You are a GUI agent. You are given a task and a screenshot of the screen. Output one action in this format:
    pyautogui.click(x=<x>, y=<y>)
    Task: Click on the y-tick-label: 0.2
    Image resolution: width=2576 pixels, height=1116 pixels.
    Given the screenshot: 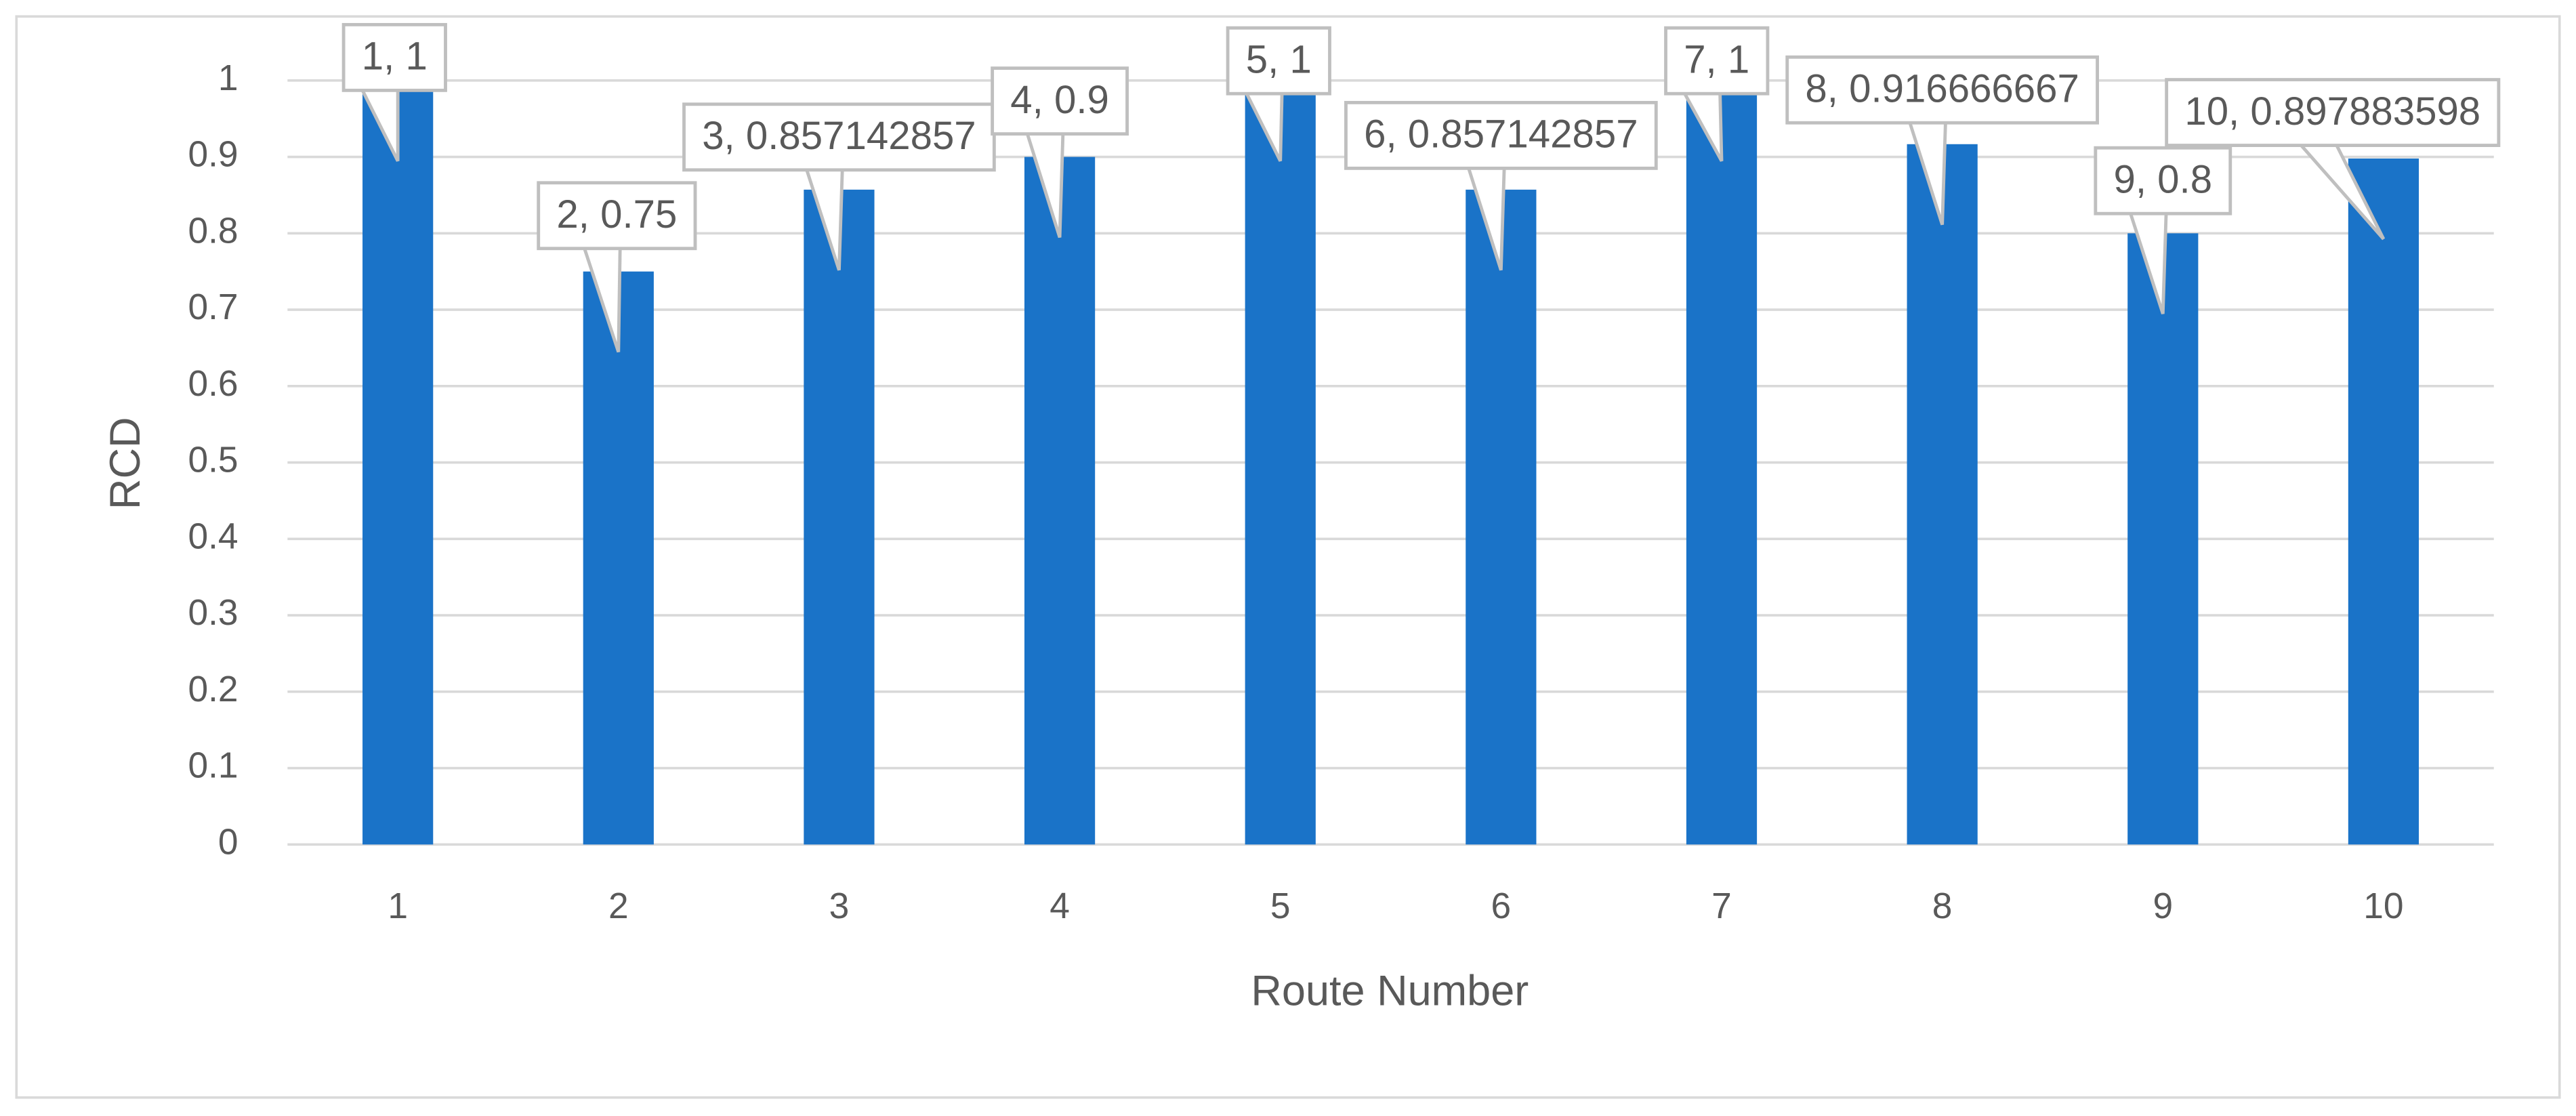 What is the action you would take?
    pyautogui.click(x=213, y=689)
    